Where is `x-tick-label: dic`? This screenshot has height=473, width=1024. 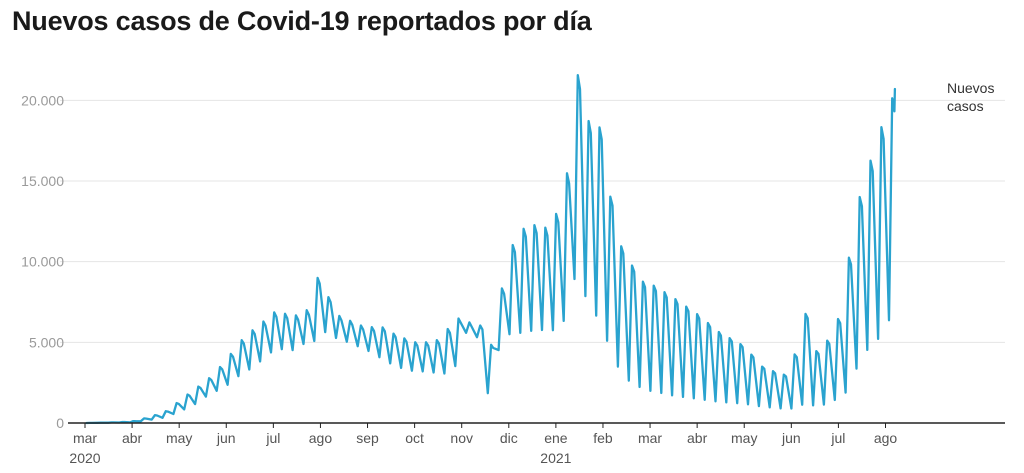 x-tick-label: dic is located at coordinates (509, 438).